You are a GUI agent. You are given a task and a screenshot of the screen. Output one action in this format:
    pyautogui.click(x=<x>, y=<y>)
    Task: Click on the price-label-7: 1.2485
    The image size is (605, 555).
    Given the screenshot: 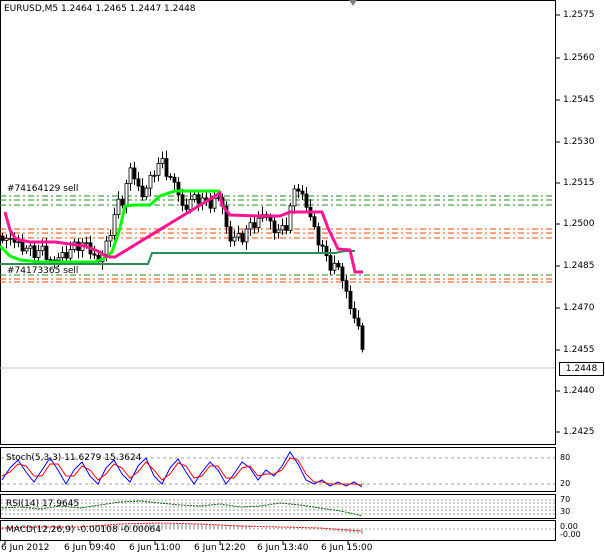 What is the action you would take?
    pyautogui.click(x=579, y=266)
    